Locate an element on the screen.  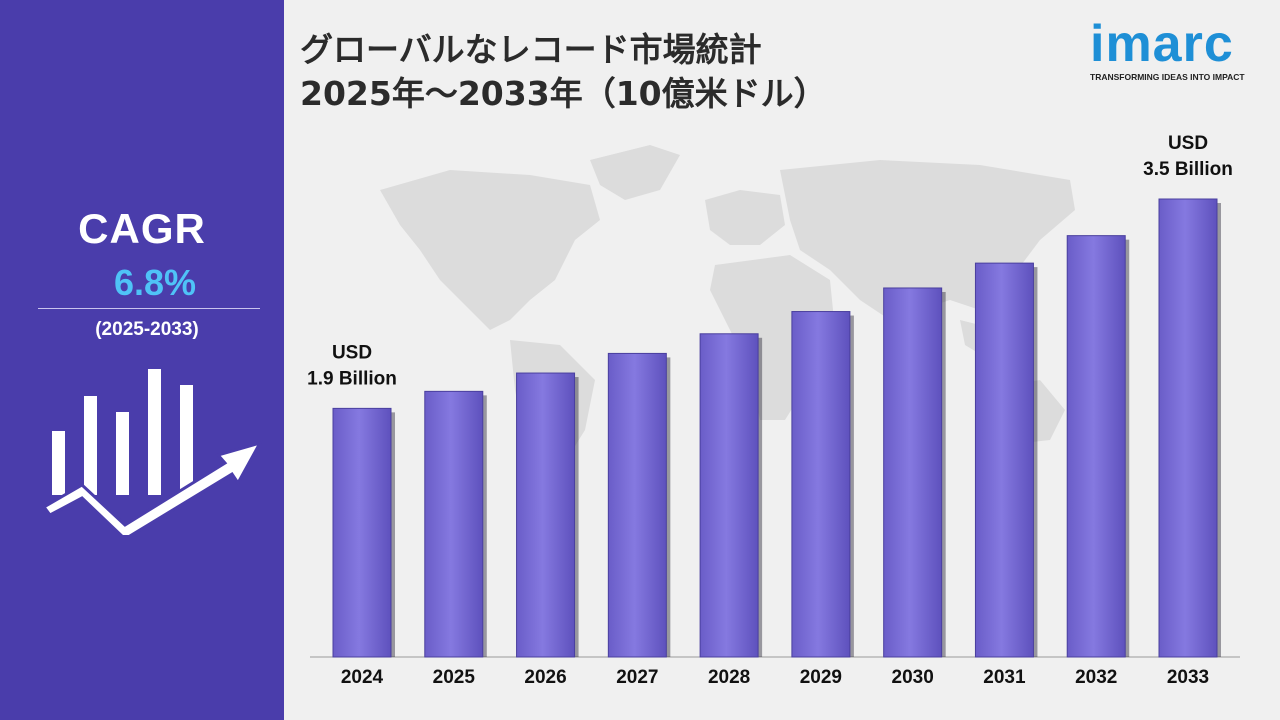
x-tick-label: 2029 is located at coordinates (821, 677).